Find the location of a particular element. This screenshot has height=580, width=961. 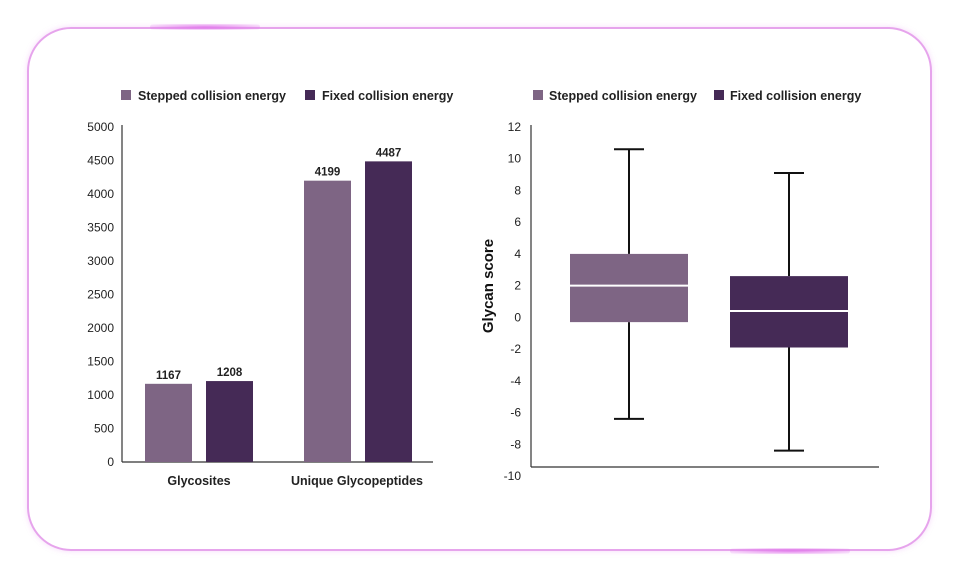

box-y-tick-label: 2 is located at coordinates (517, 286).